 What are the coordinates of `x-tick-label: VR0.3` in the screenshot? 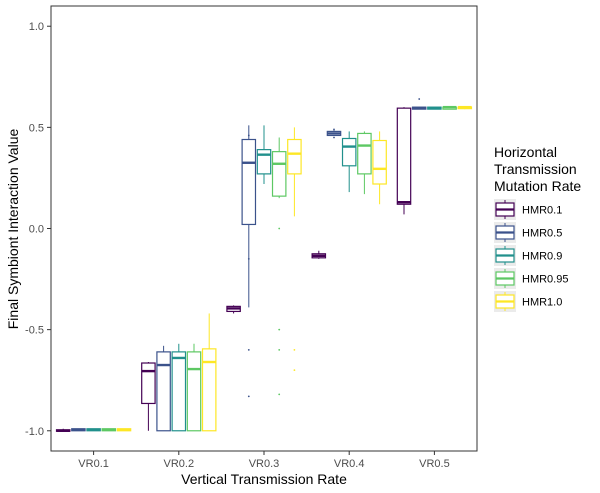 It's located at (264, 464).